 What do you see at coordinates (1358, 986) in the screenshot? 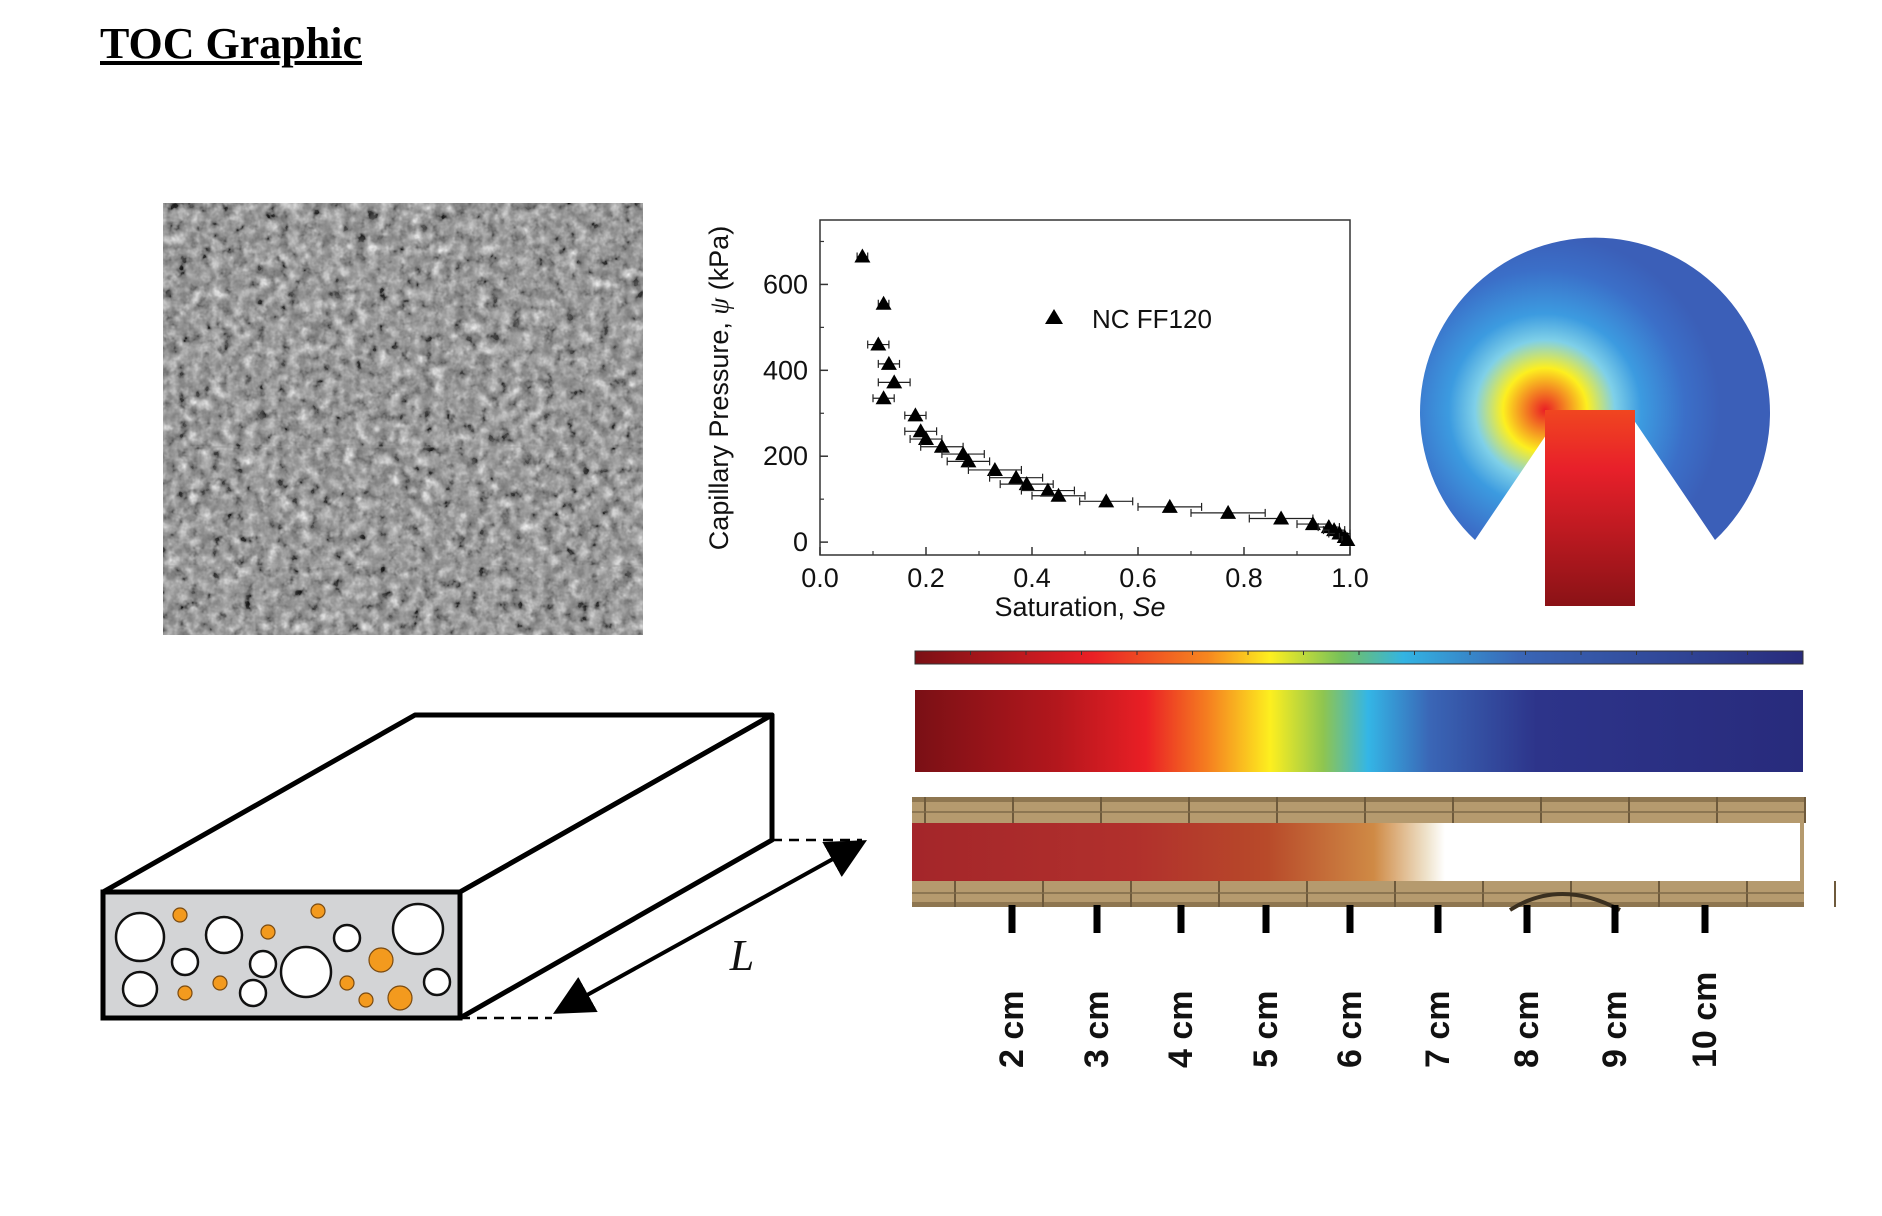
I see `length-scale: 2 cm 3 cm 4 cm 5 cm 6 cm 7 cm 8 cm 9 cm 10 cm` at bounding box center [1358, 986].